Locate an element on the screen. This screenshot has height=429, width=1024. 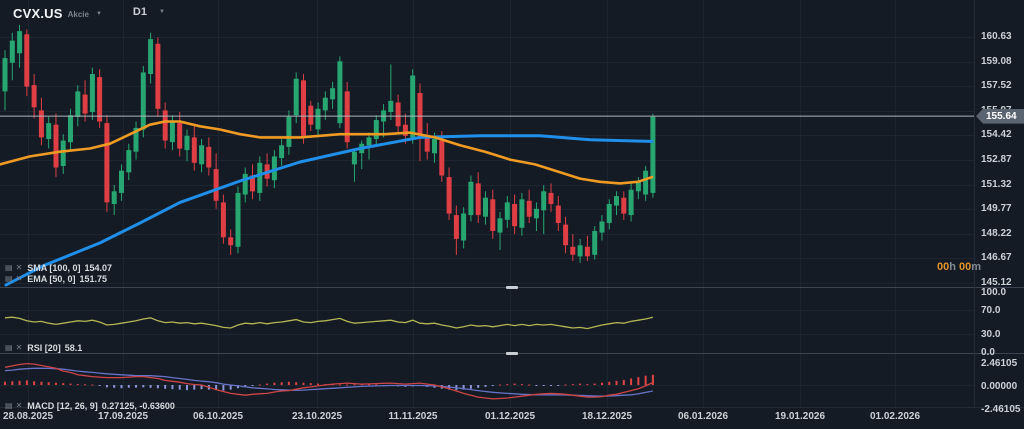
current-price-badge: 155.64 is located at coordinates (1000, 116).